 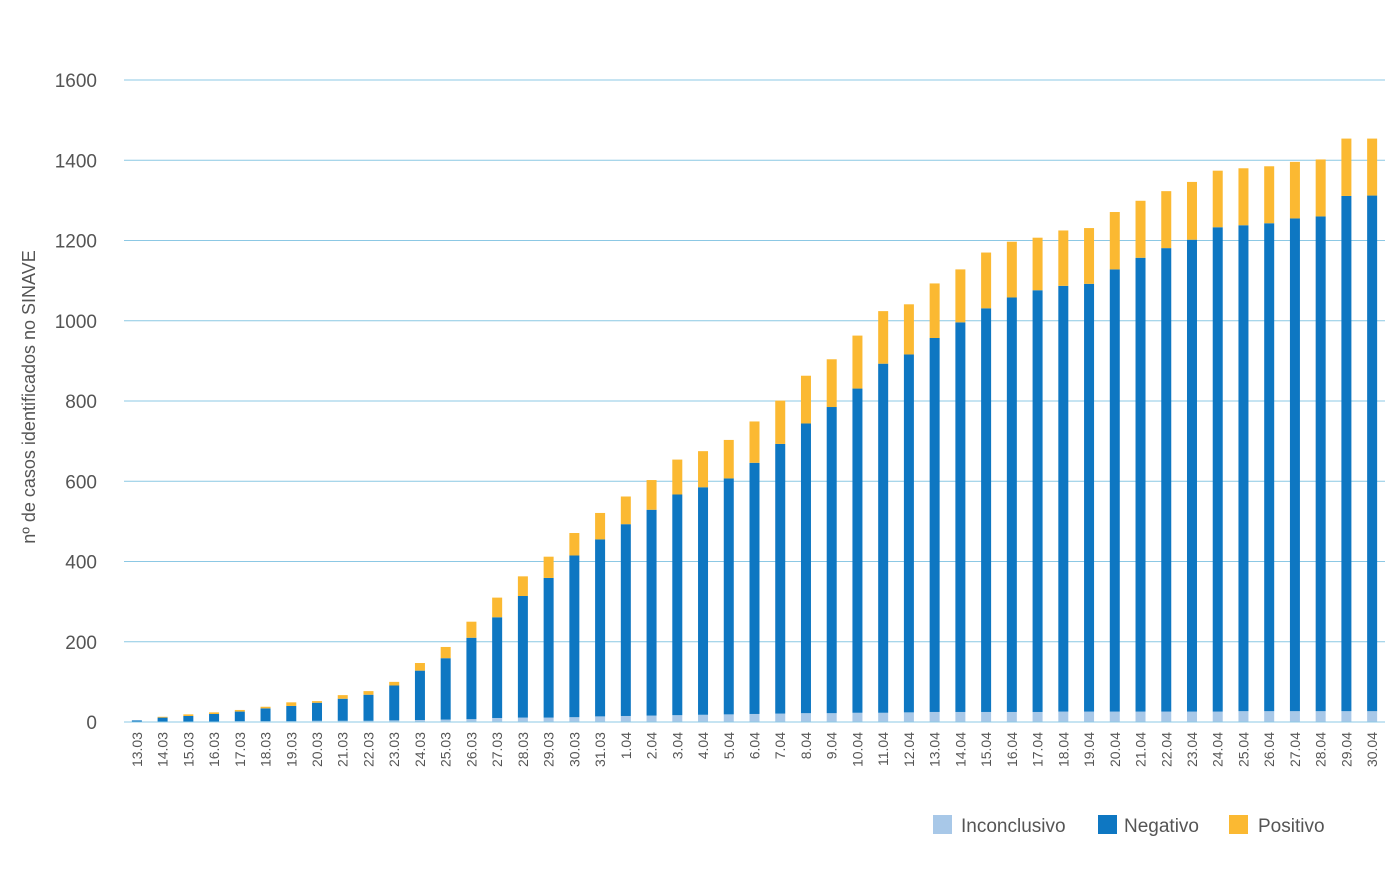 I want to click on y-axis-label: nº de casos identificados no SINAVE, so click(x=29, y=396).